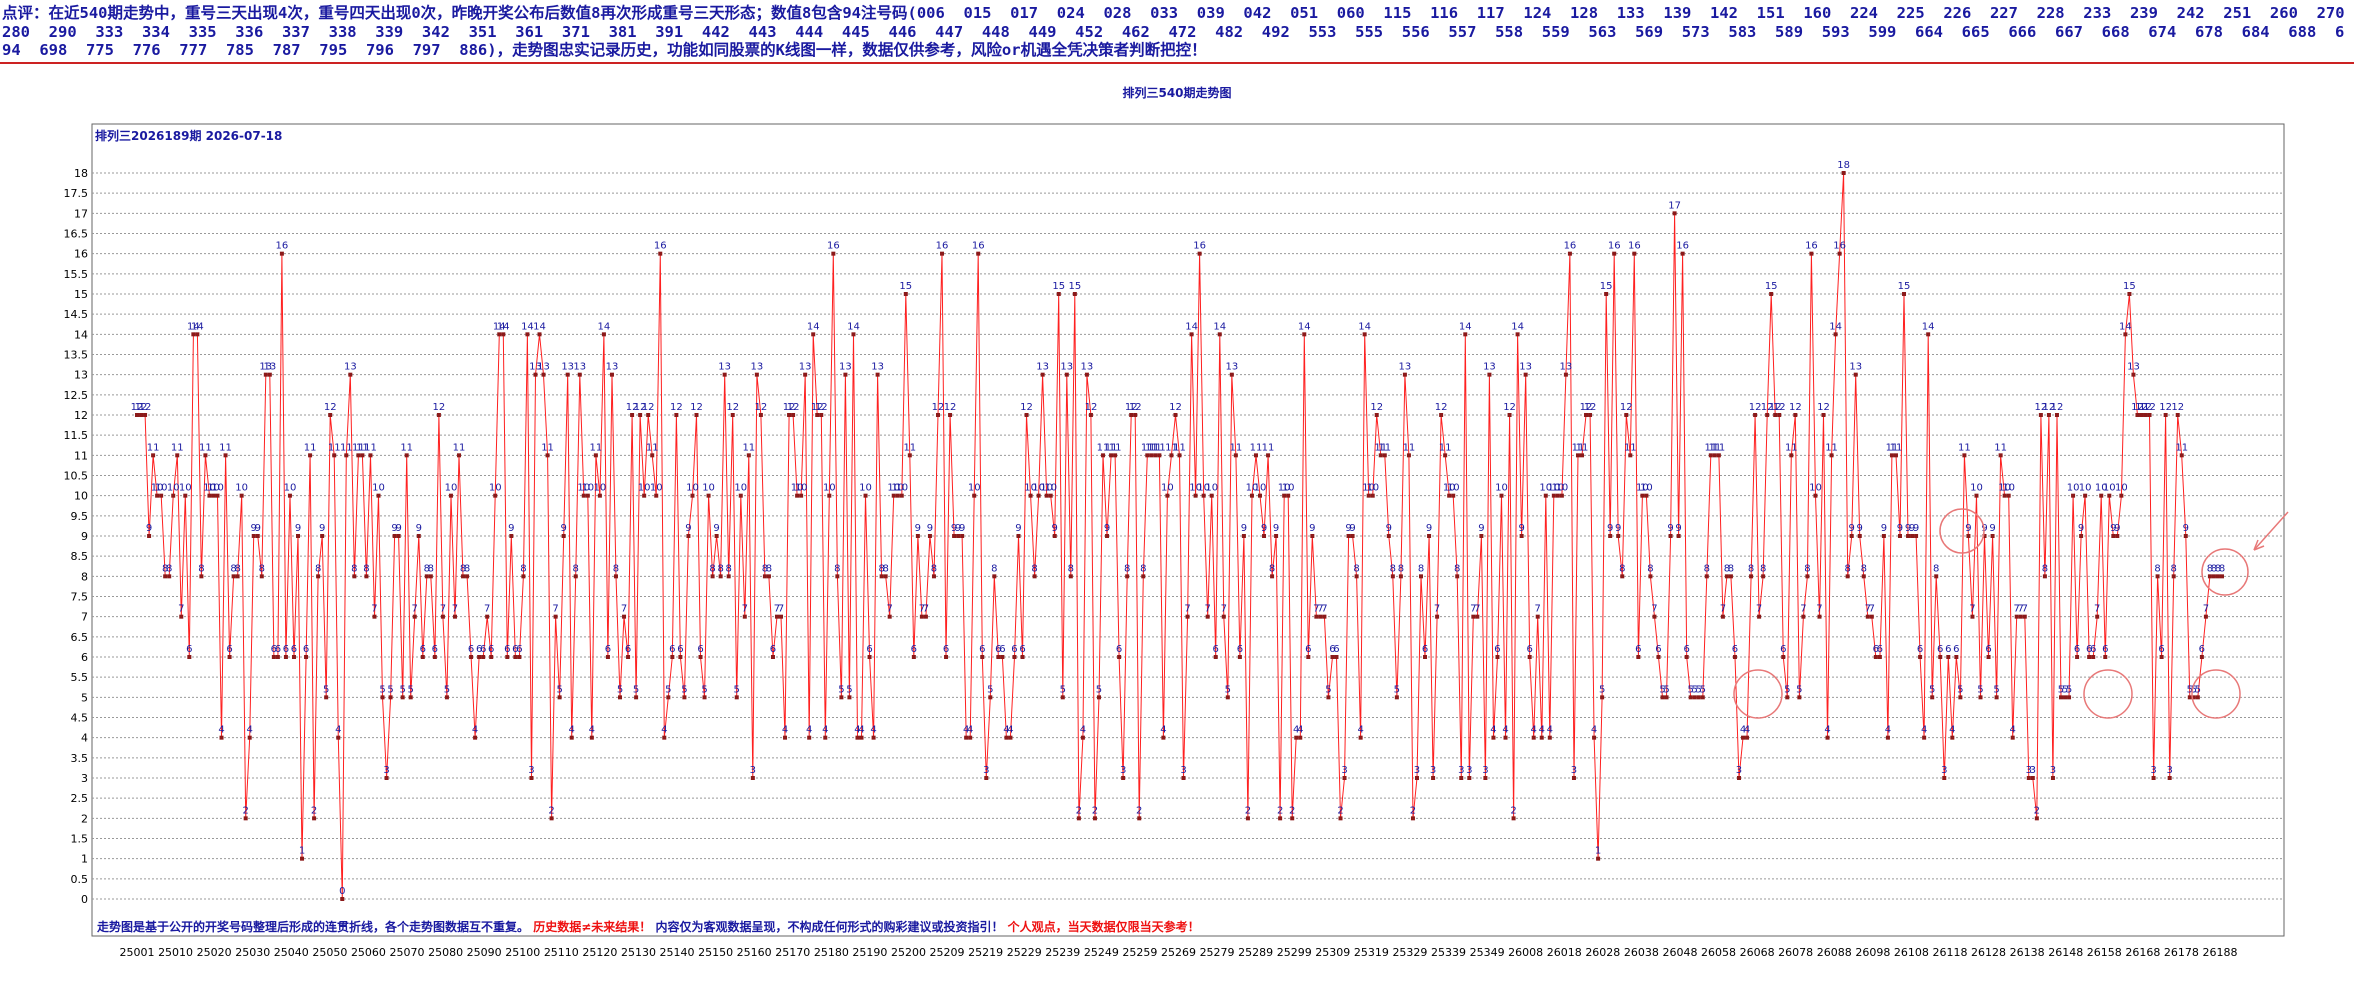  Describe the element at coordinates (831, 952) in the screenshot. I see `x-tick-label: 25180` at that location.